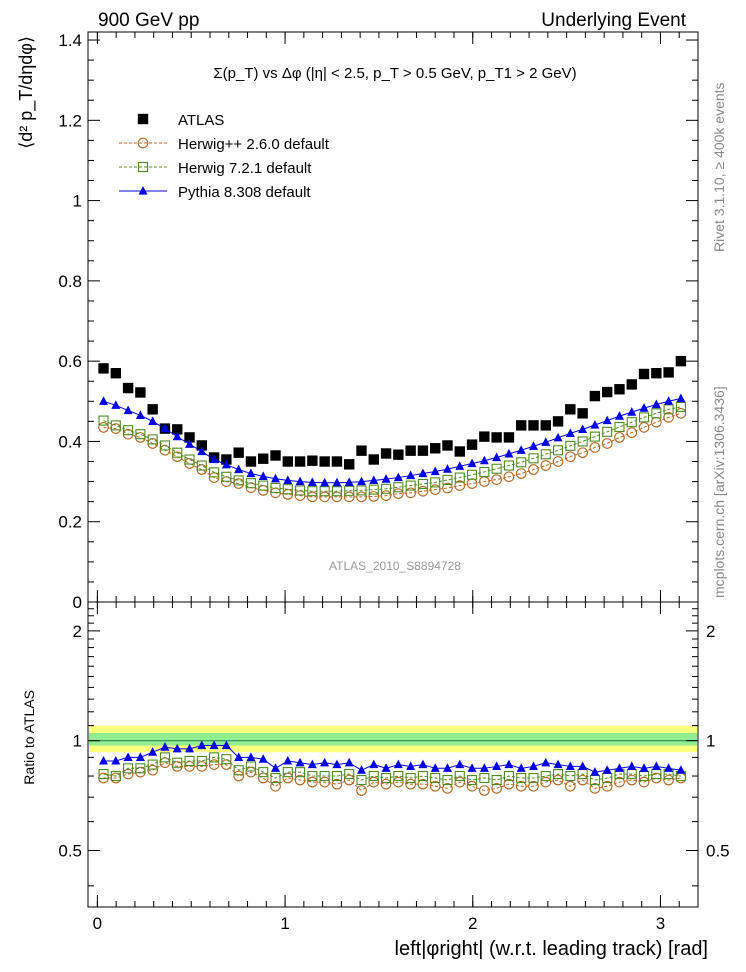 This screenshot has width=746, height=972. What do you see at coordinates (245, 168) in the screenshot?
I see `legend-label: Herwig 7.2.1 default` at bounding box center [245, 168].